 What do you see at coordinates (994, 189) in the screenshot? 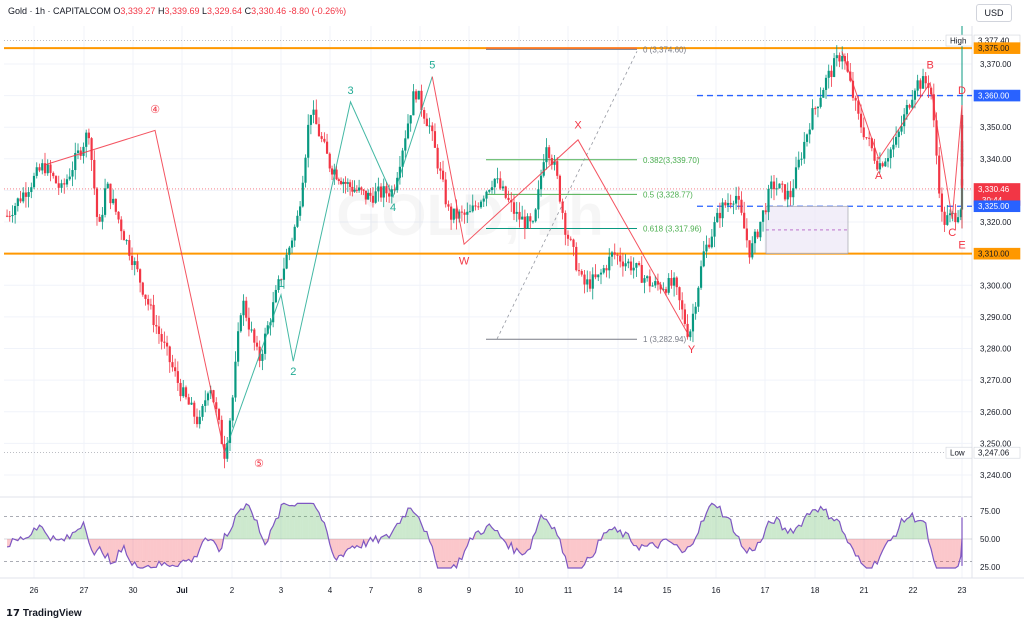
I see `price-tag-value: 3,330.46` at bounding box center [994, 189].